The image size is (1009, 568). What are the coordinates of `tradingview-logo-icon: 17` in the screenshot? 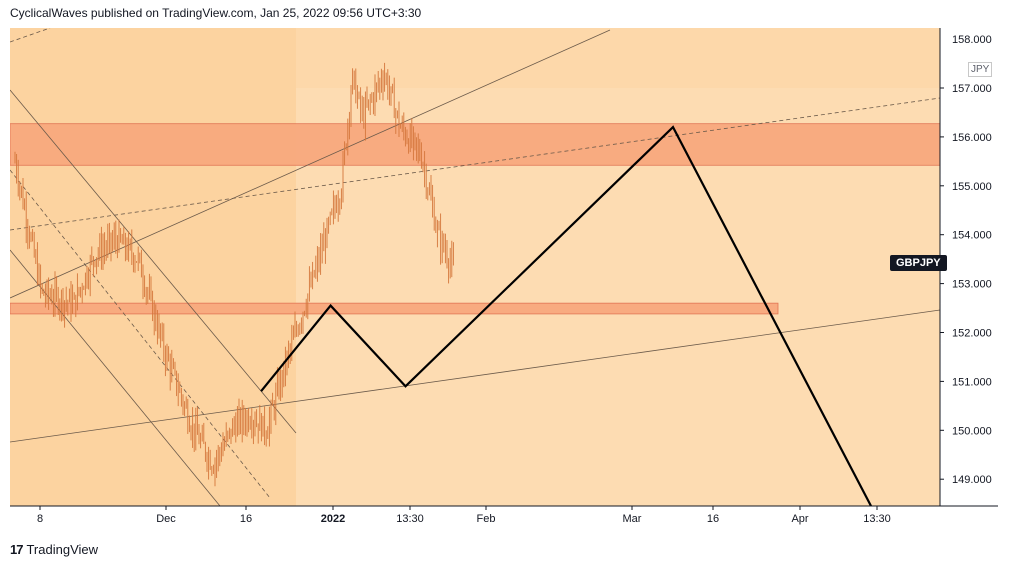 It's located at (17, 549).